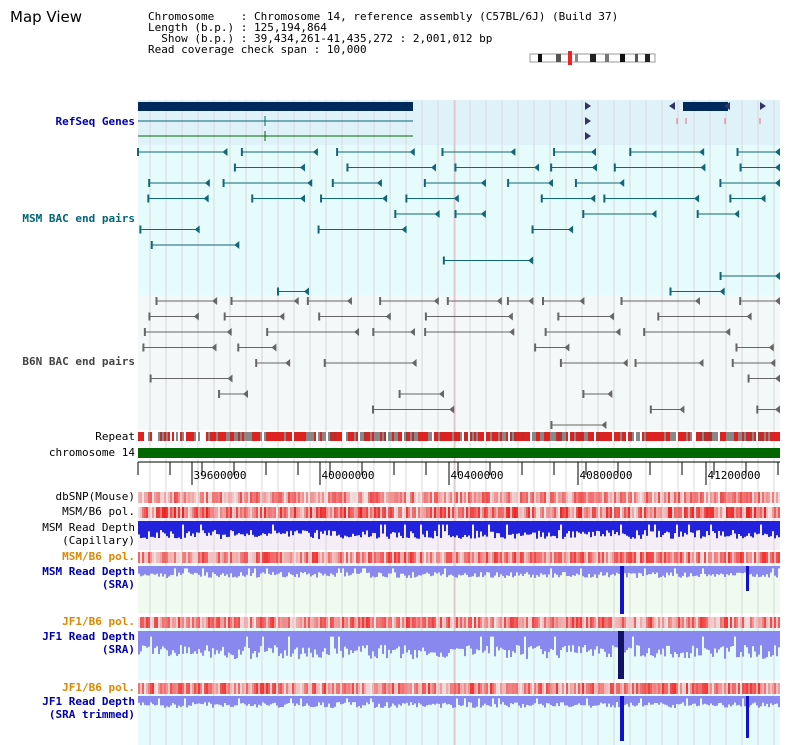 The height and width of the screenshot is (745, 800). What do you see at coordinates (78, 361) in the screenshot?
I see `b6n-bac-end-pairs-label: B6N BAC end pairs` at bounding box center [78, 361].